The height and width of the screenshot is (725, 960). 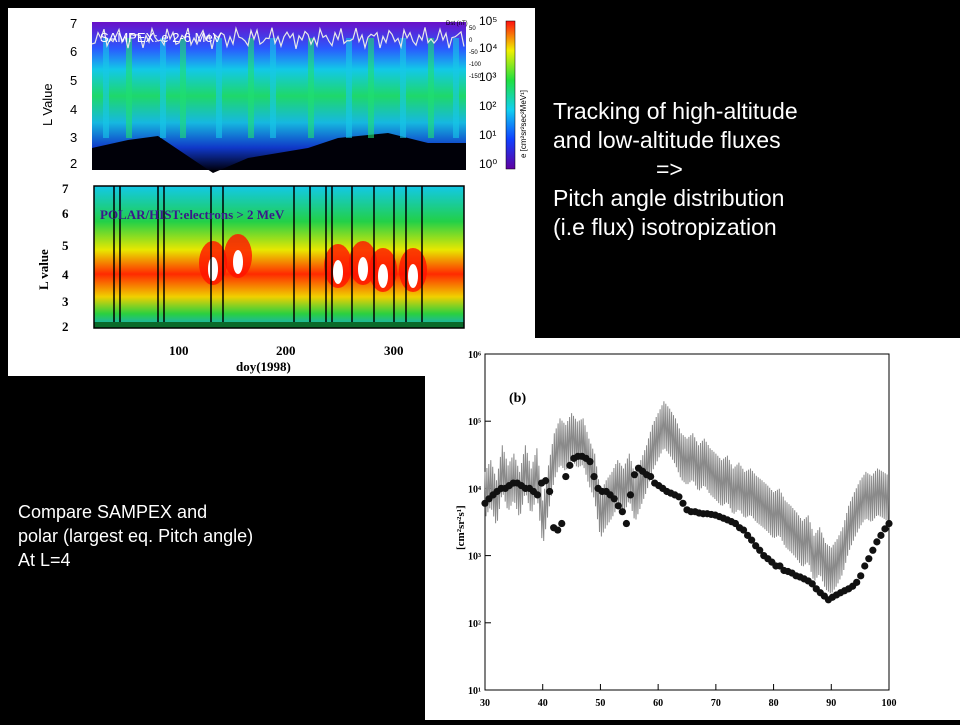 What do you see at coordinates (65, 245) in the screenshot?
I see `y-tick: 5` at bounding box center [65, 245].